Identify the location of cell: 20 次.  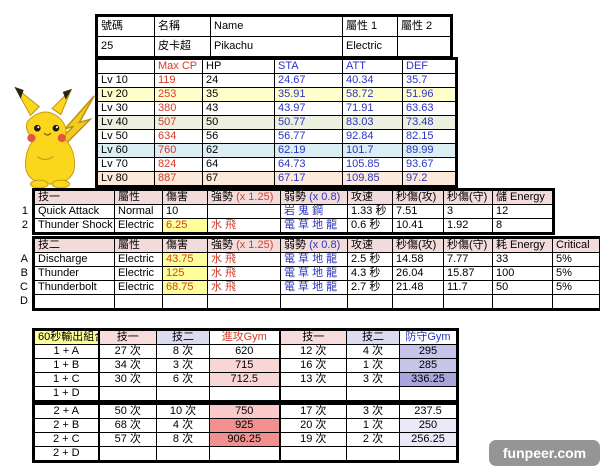
(312, 425).